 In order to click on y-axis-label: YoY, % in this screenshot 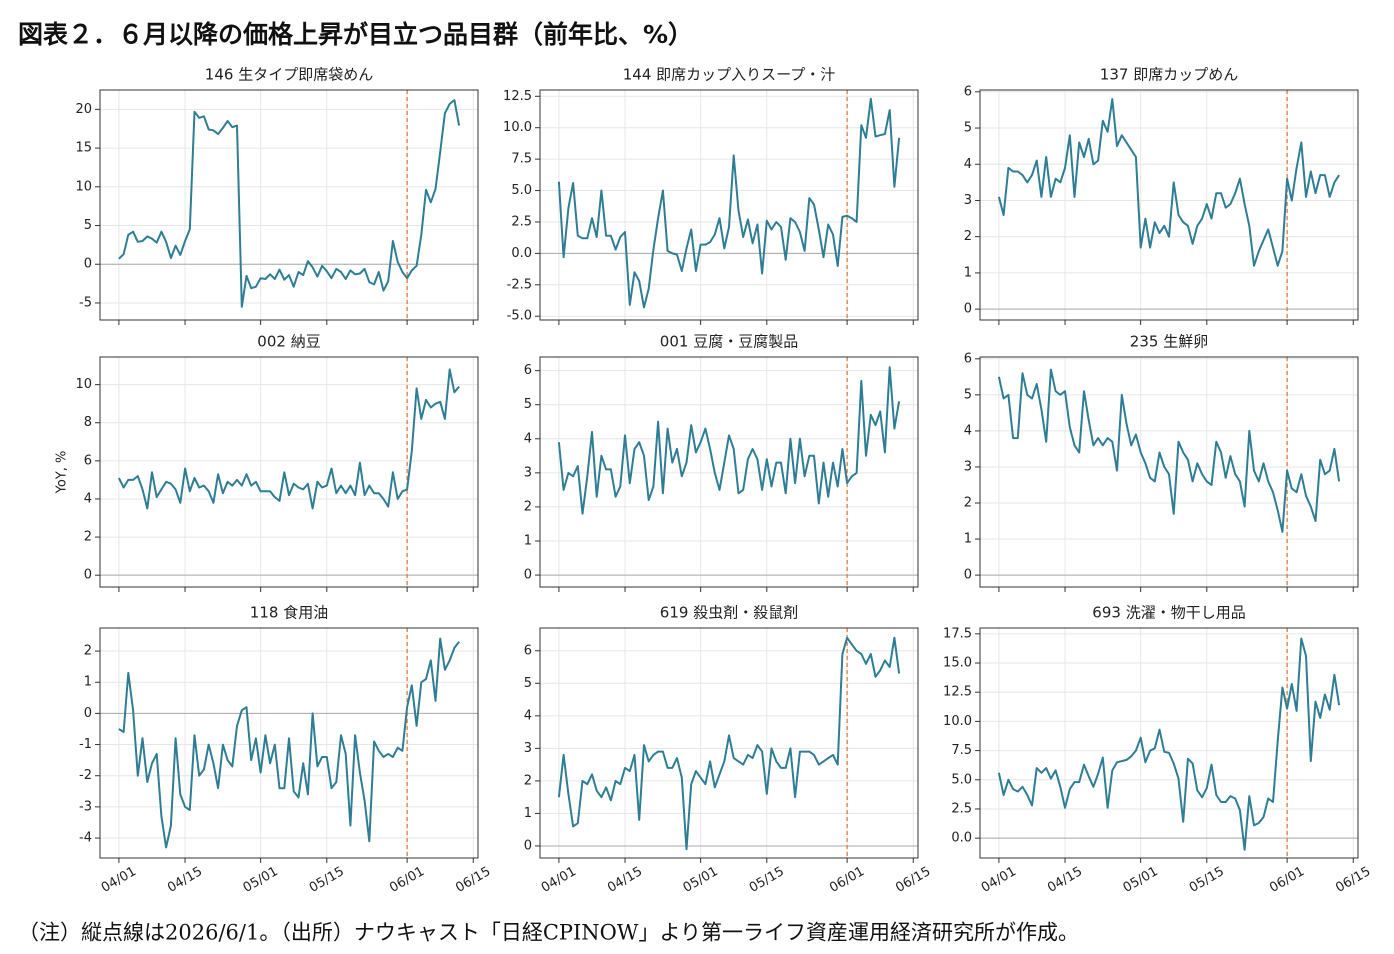, I will do `click(62, 473)`.